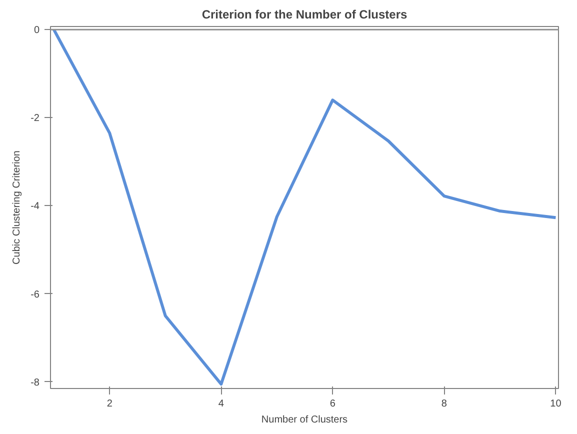 This screenshot has height=434, width=577. I want to click on x-tick-label: 10, so click(556, 404).